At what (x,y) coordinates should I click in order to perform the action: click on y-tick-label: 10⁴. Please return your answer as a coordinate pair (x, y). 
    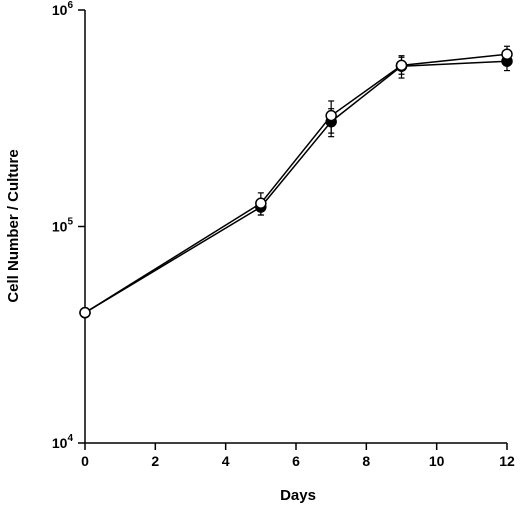
    Looking at the image, I should click on (63, 442).